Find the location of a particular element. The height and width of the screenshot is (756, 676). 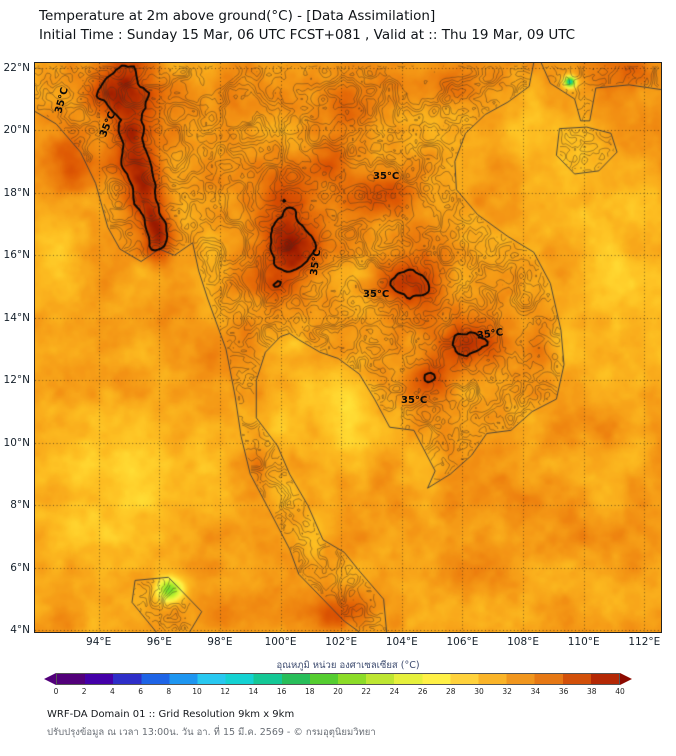

colorbar-tick-label: 24 is located at coordinates (394, 691).